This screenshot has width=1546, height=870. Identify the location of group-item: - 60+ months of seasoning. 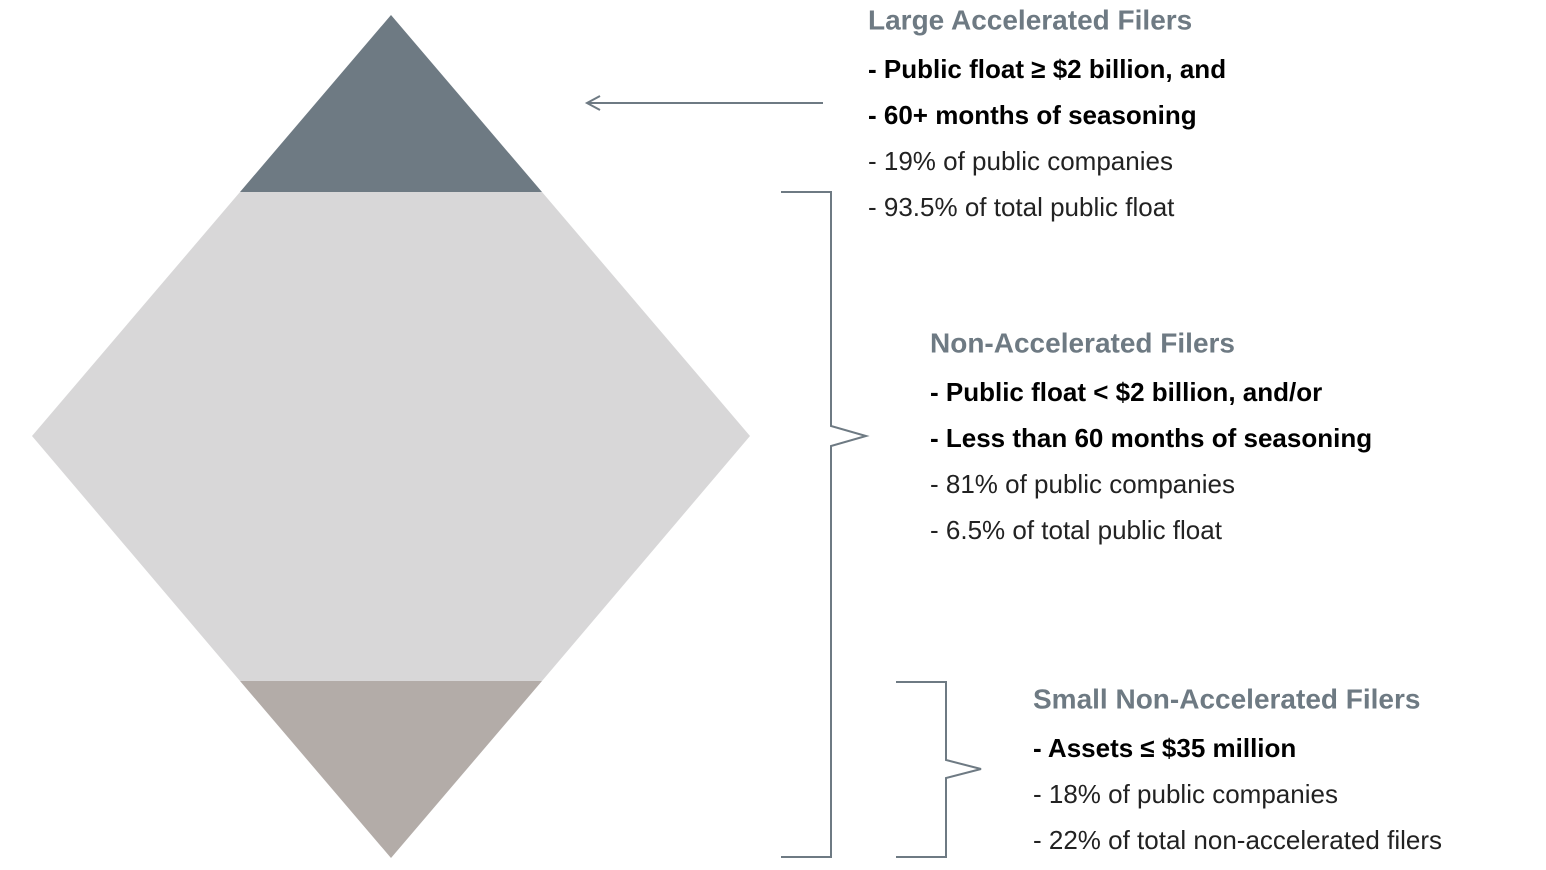
(1032, 115).